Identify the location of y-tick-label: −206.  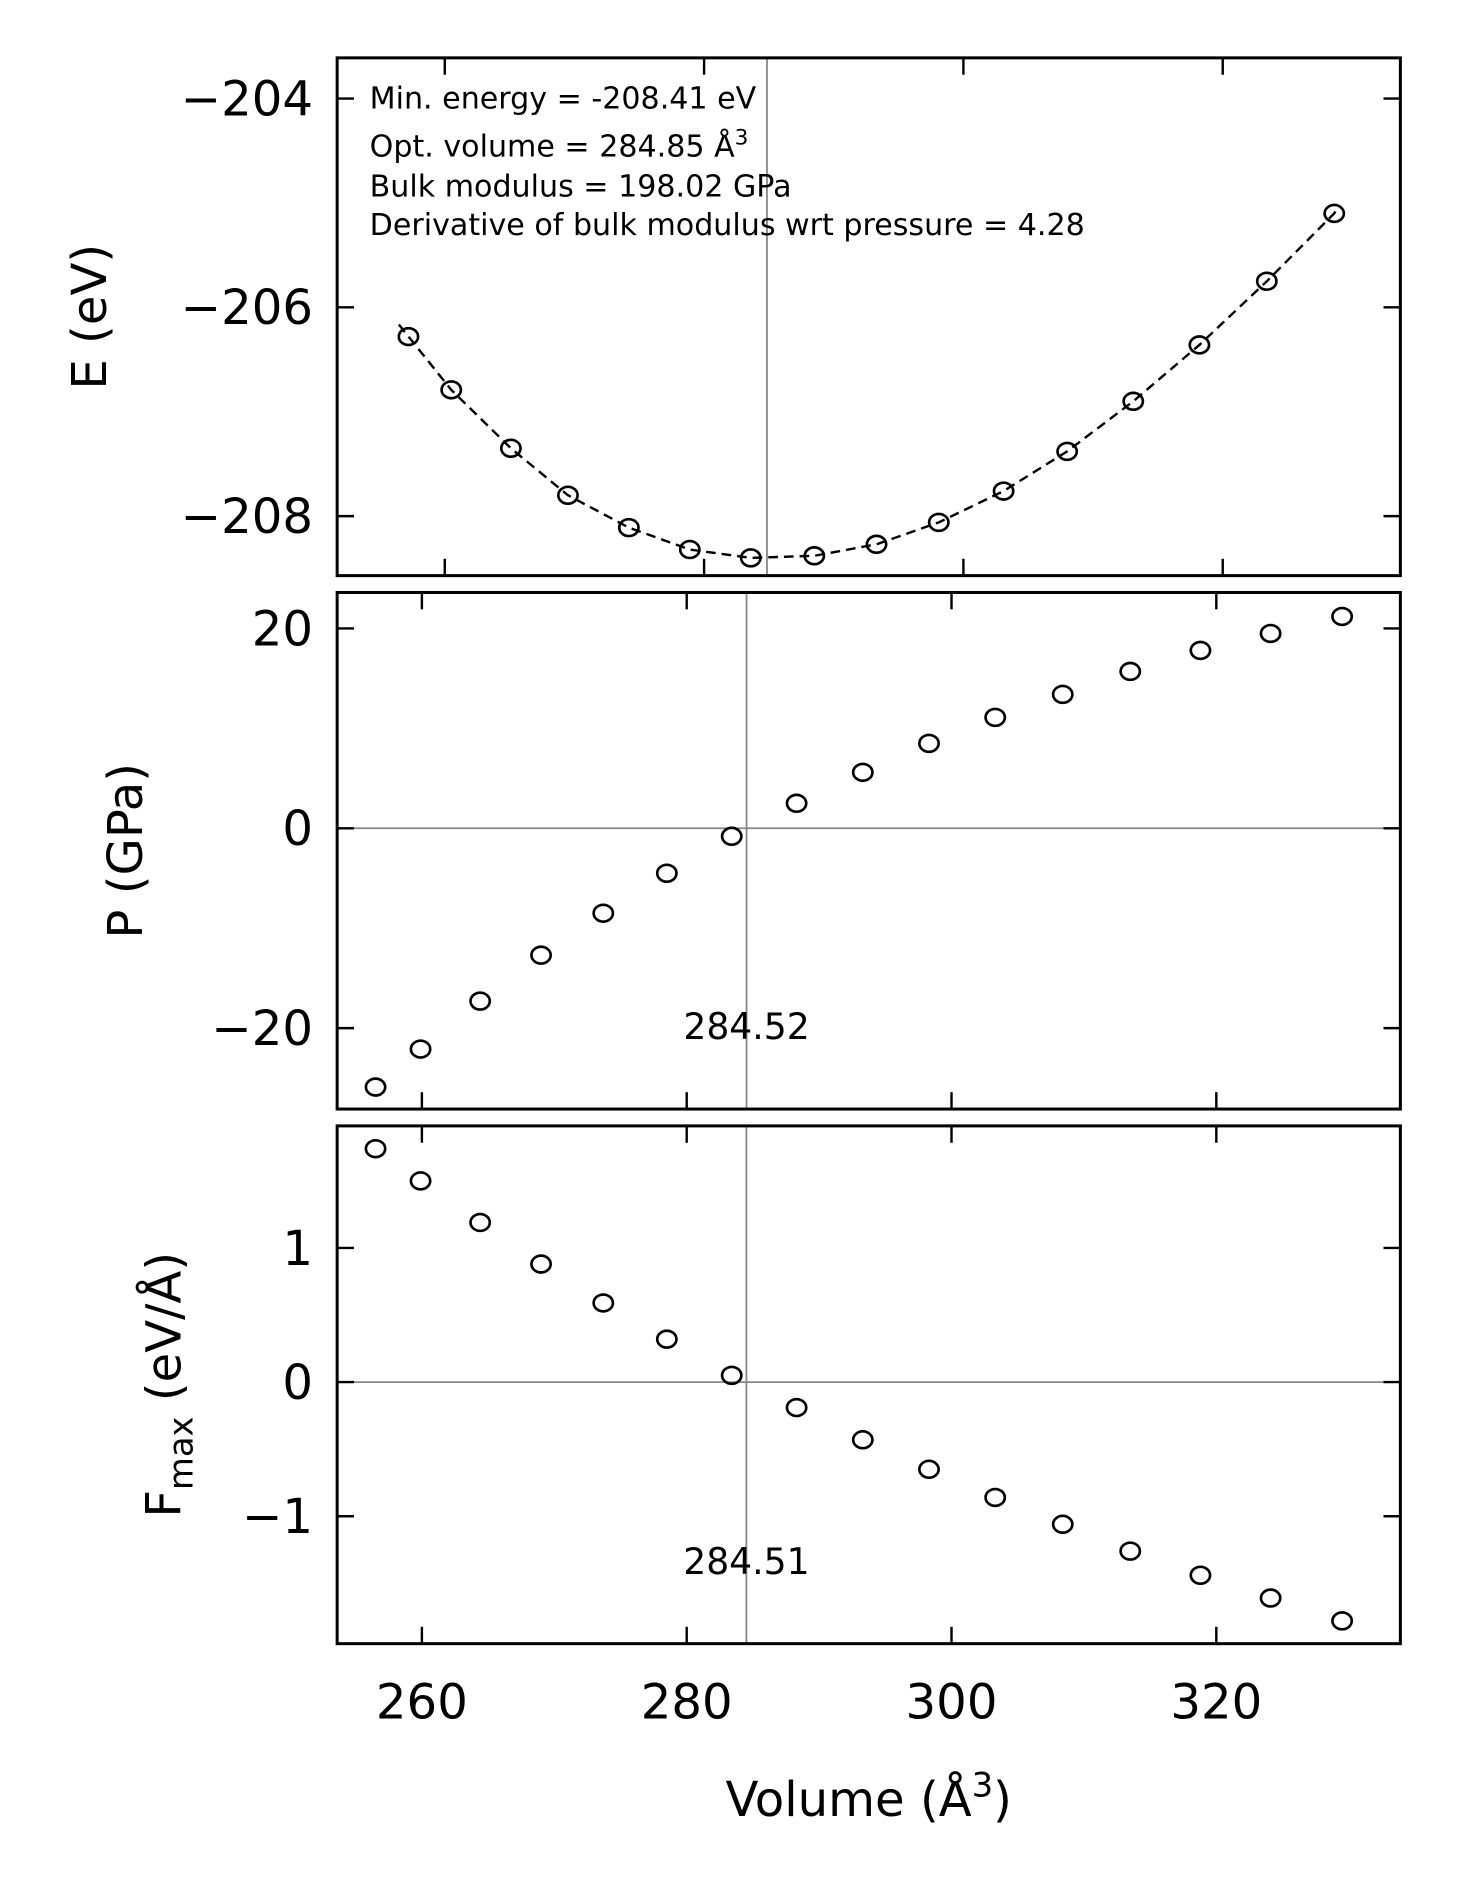
(247, 308).